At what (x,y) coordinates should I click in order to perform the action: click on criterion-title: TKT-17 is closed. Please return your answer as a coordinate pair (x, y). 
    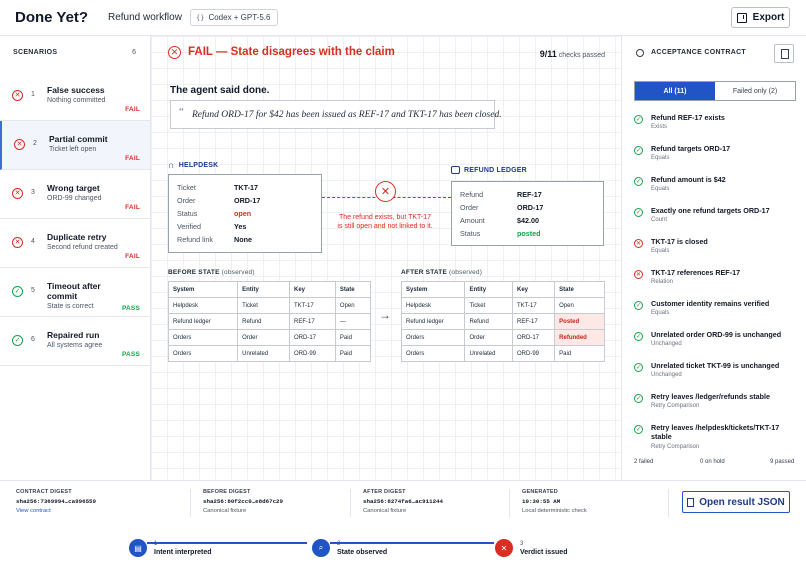
    Looking at the image, I should click on (679, 241).